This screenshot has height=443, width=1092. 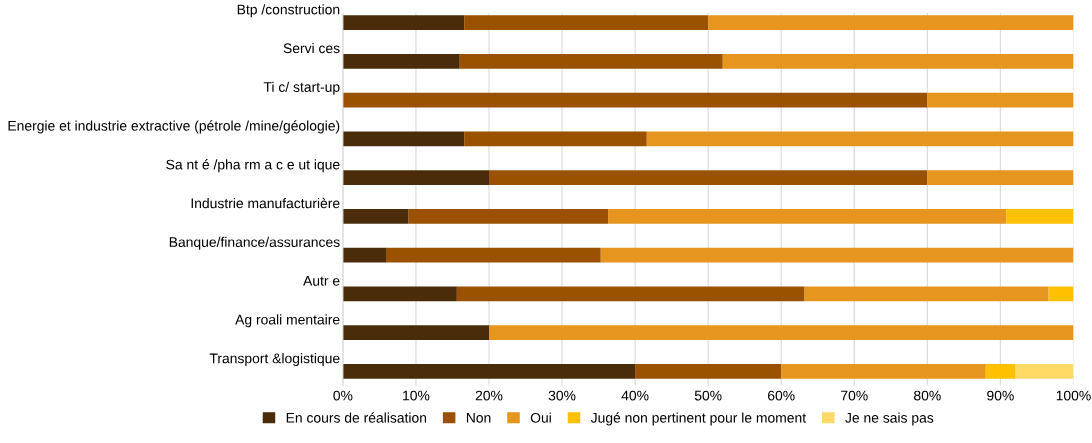 What do you see at coordinates (889, 419) in the screenshot?
I see `legend-label: Je ne sais pas` at bounding box center [889, 419].